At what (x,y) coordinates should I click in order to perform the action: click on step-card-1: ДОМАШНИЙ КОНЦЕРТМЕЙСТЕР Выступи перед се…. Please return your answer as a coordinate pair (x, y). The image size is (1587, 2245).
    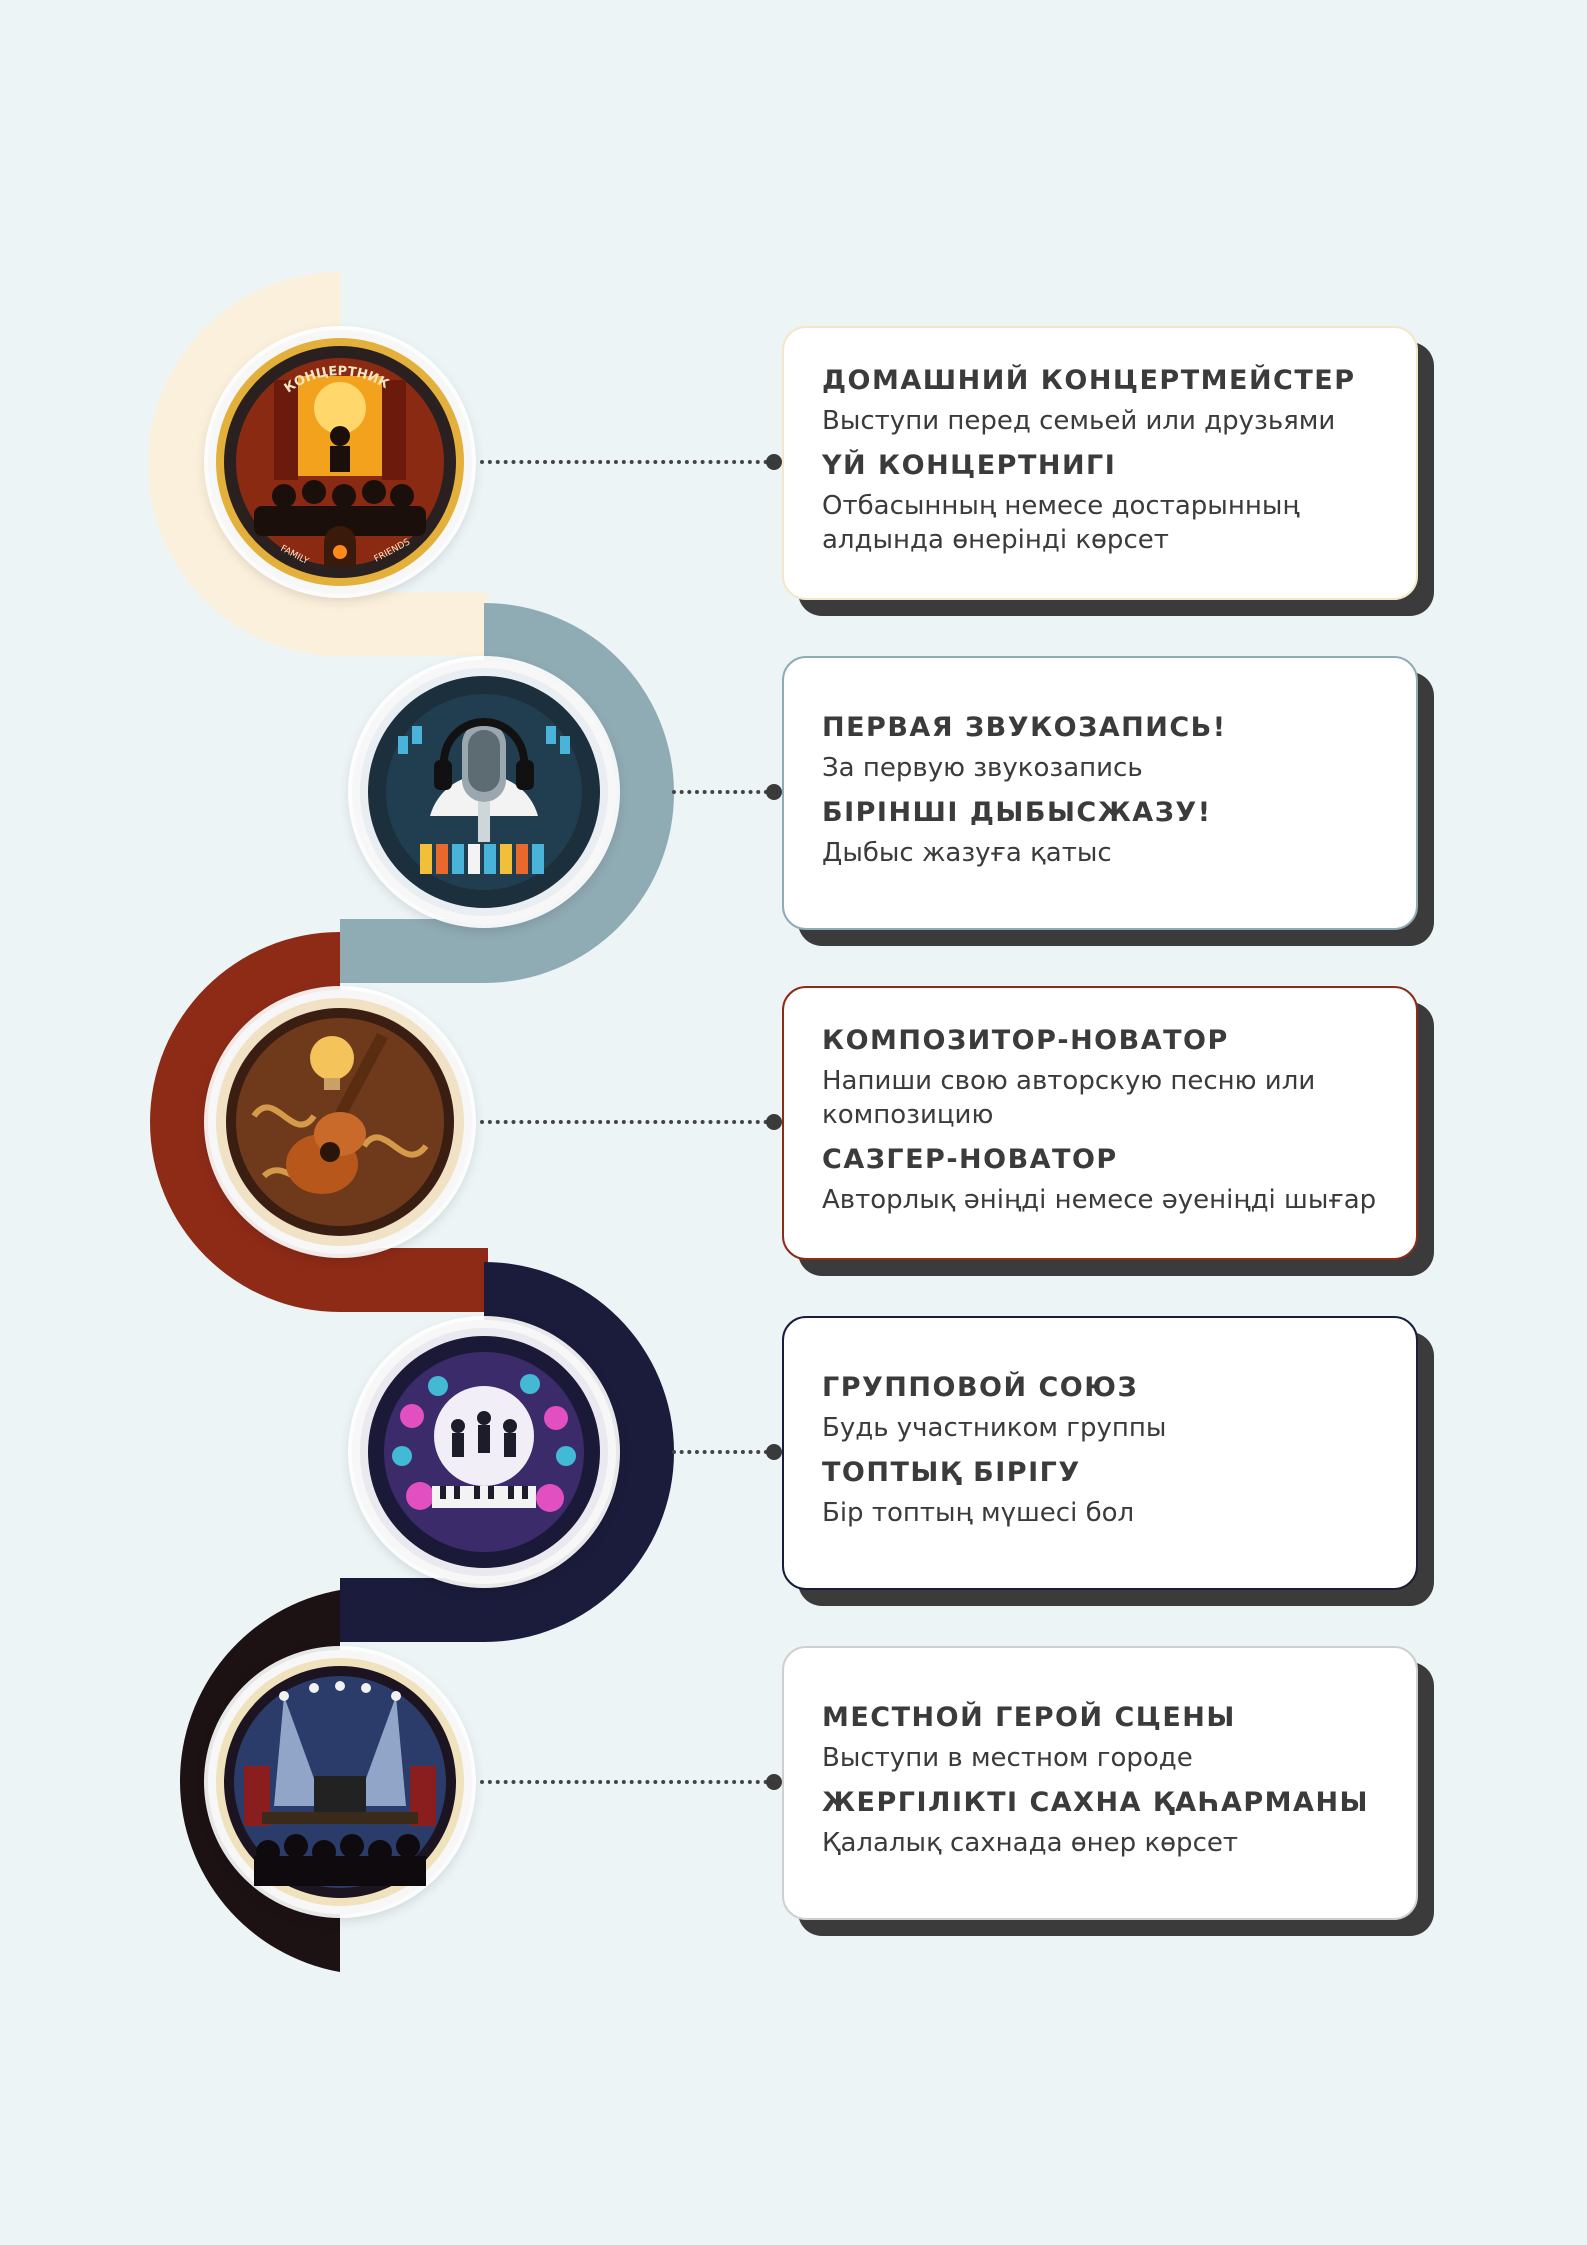
    Looking at the image, I should click on (1108, 471).